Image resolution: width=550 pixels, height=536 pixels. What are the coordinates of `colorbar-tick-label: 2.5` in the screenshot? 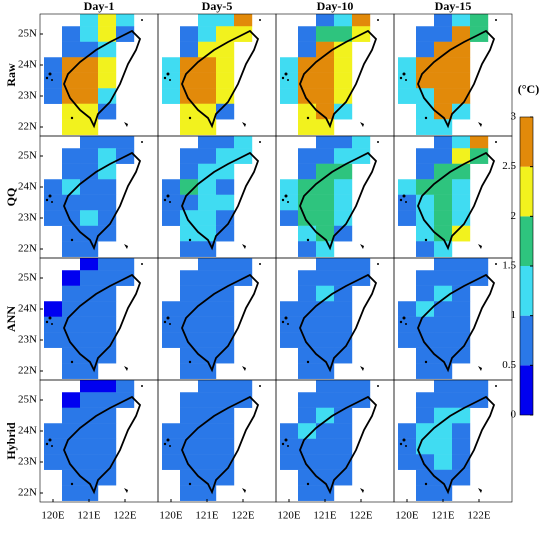 It's located at (509, 166).